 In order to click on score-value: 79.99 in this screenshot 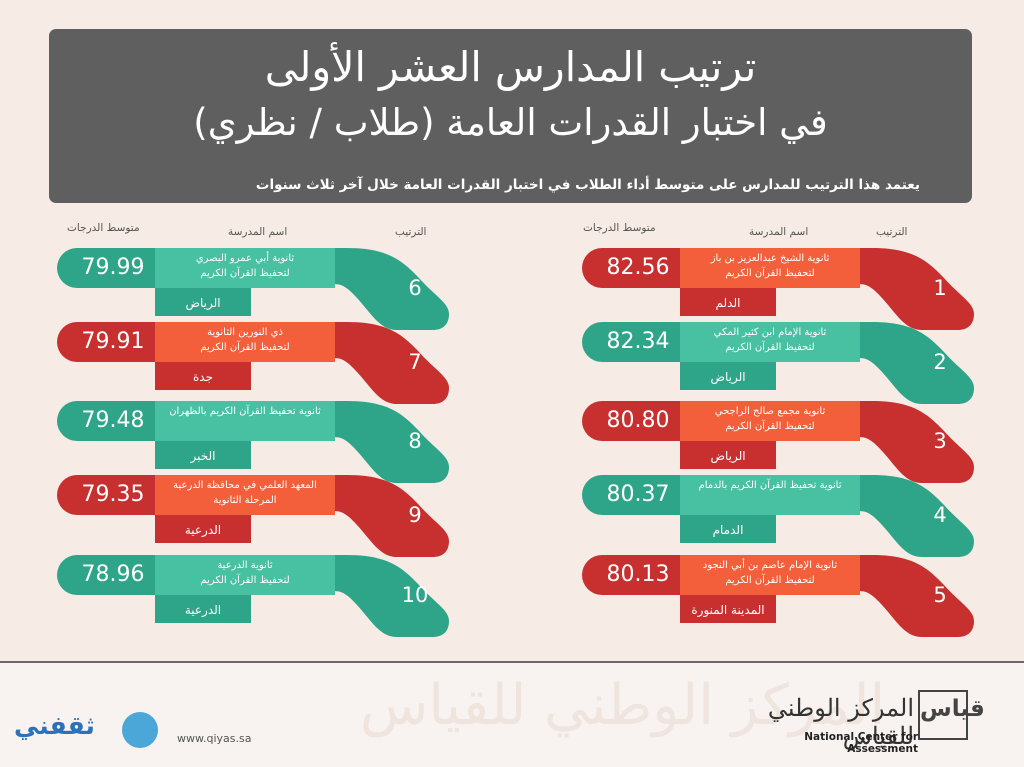, I will do `click(113, 267)`.